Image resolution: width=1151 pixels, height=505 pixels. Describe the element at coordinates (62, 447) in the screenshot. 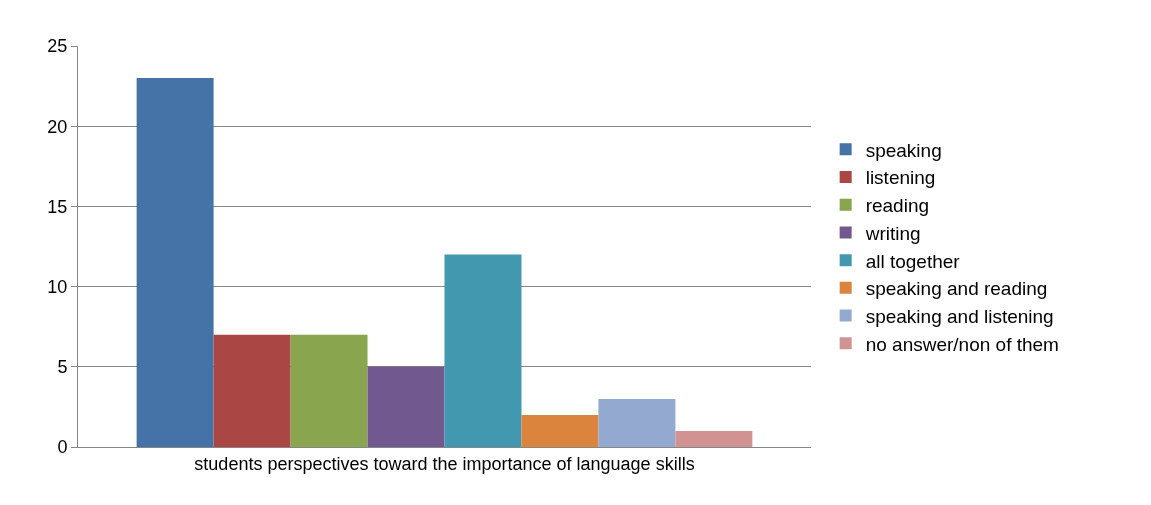

I see `y-tick-label: 0` at that location.